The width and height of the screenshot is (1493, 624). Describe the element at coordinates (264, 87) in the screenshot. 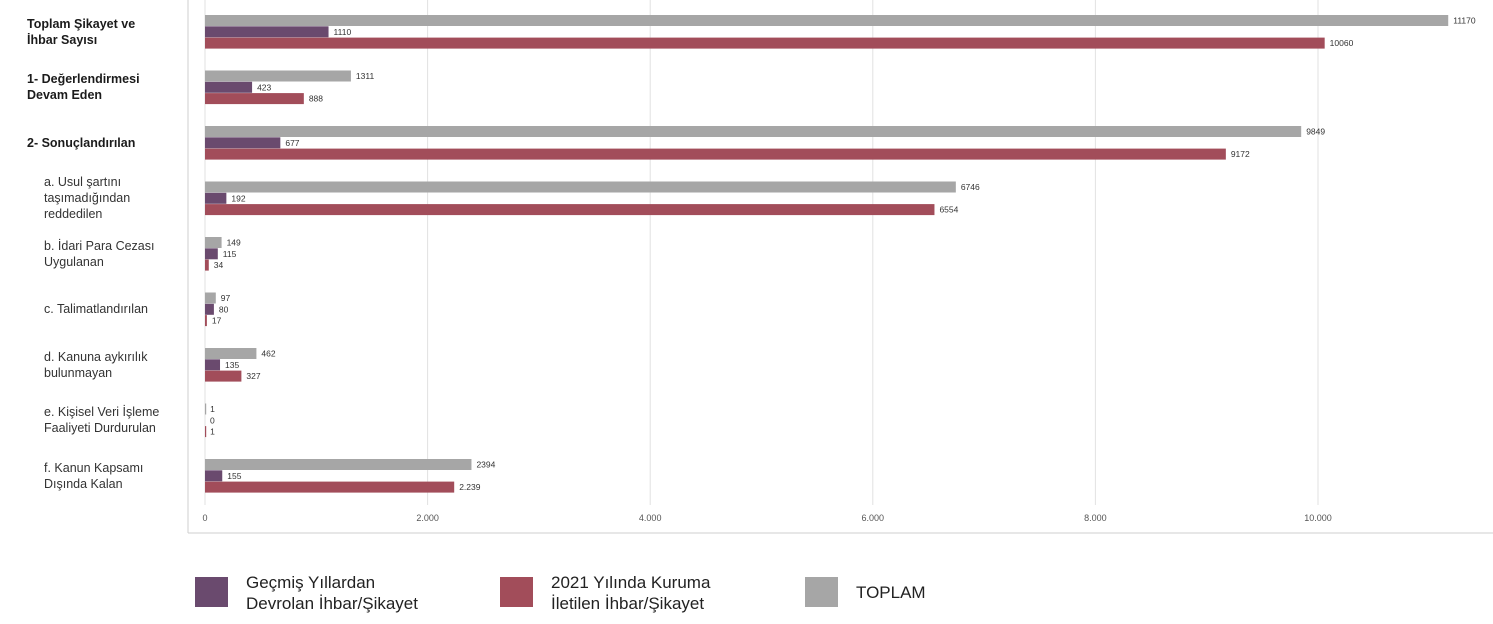

I see `data-label: 423` at that location.